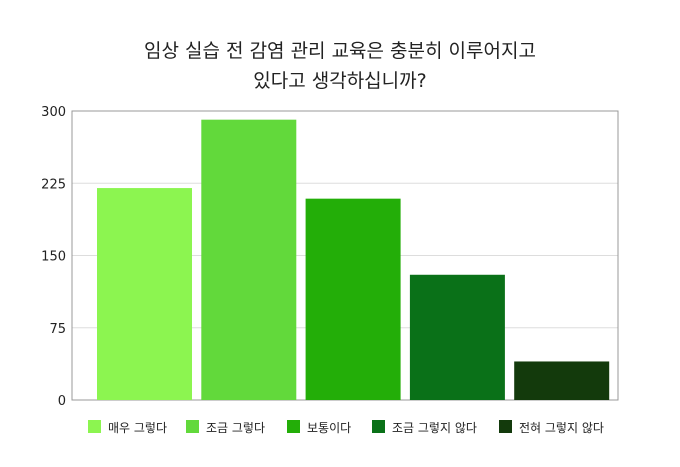  What do you see at coordinates (57, 329) in the screenshot?
I see `y-tick-label: 75` at bounding box center [57, 329].